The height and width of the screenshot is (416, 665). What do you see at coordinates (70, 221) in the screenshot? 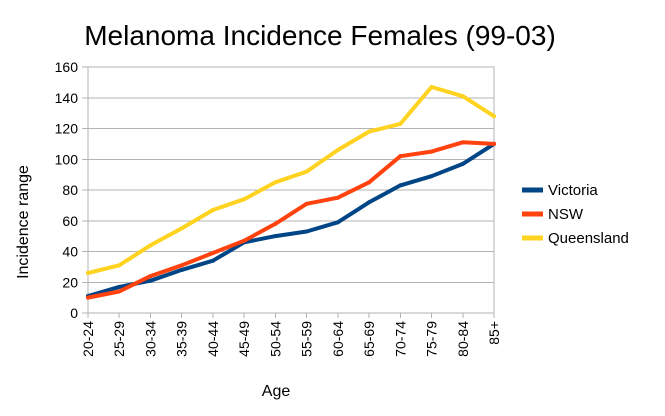
I see `y-tick-label: 60` at bounding box center [70, 221].